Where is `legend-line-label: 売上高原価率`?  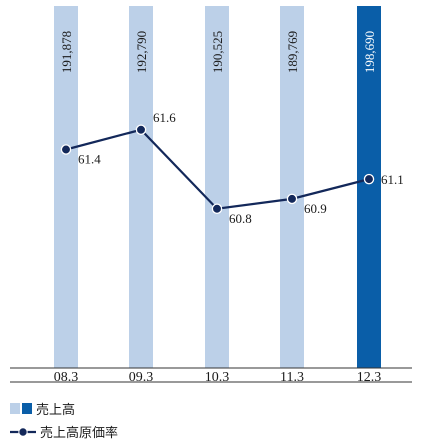
legend-line-label: 売上高原価率 is located at coordinates (79, 433).